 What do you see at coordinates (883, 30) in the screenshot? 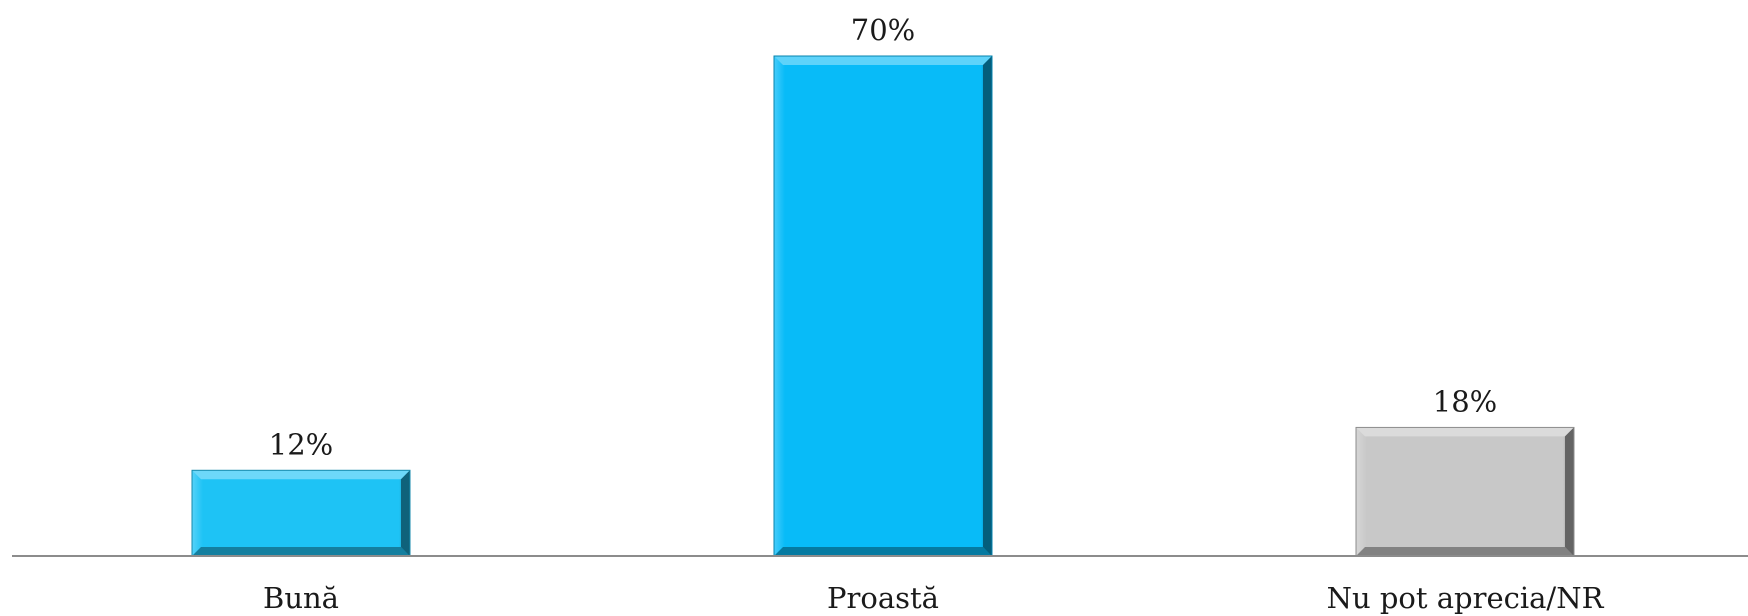
I see `data-label-1: 70%` at bounding box center [883, 30].